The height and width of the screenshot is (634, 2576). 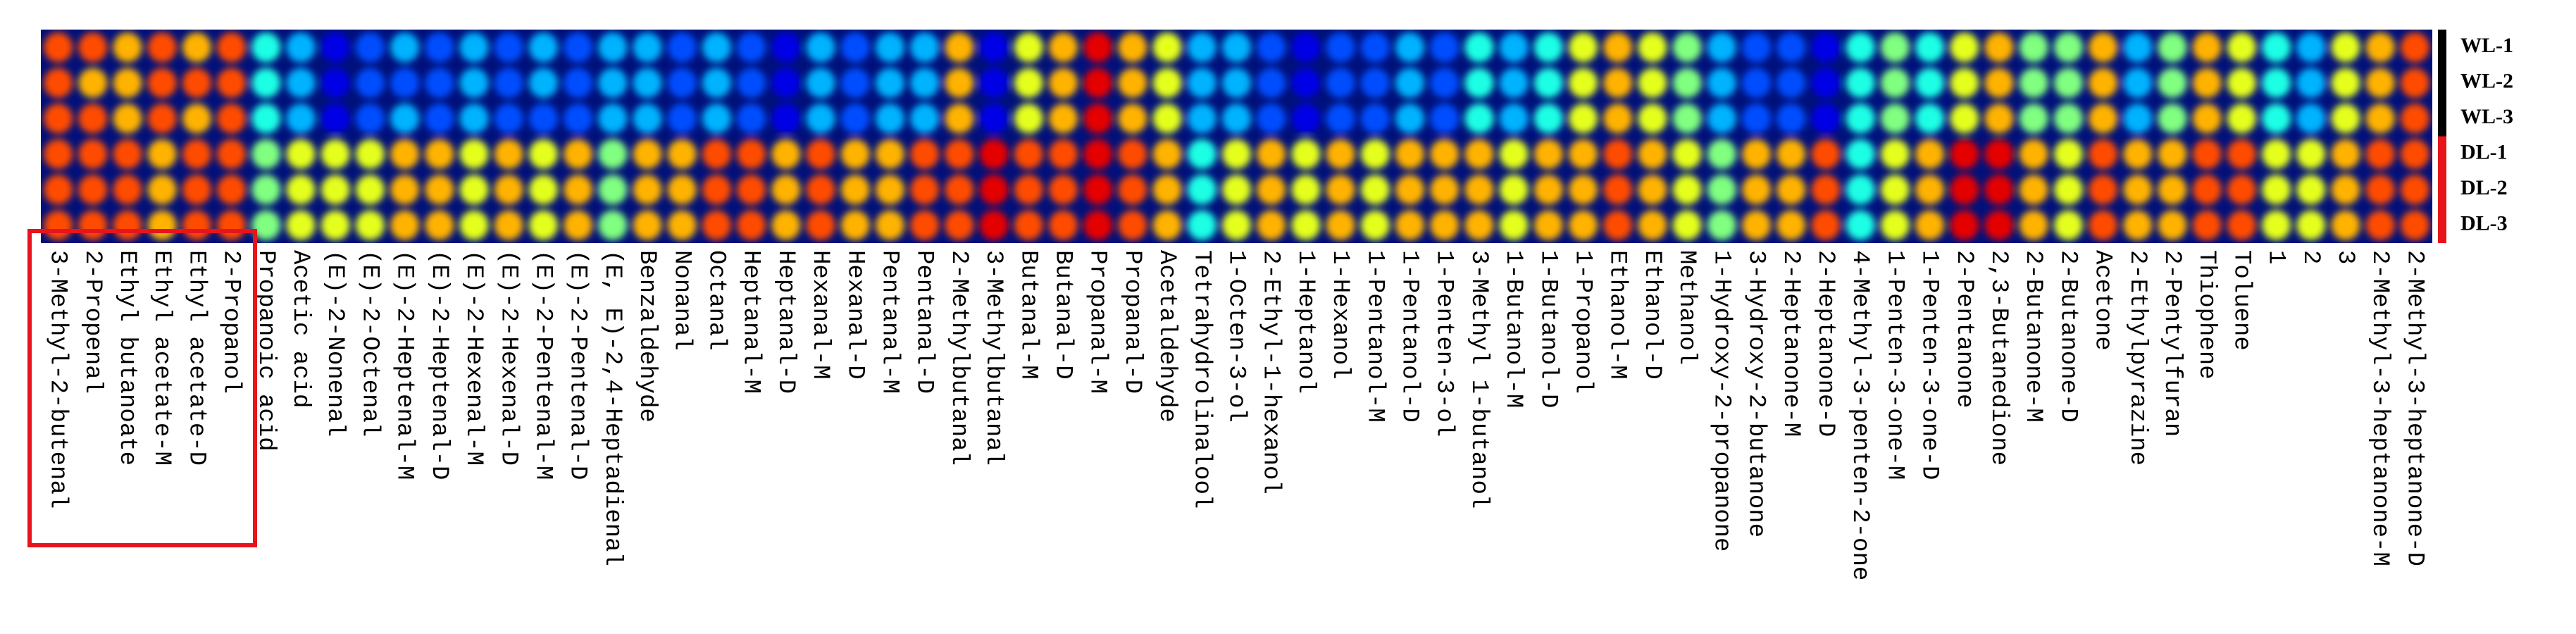 What do you see at coordinates (2067, 336) in the screenshot?
I see `column-label: 2-Butanone-D` at bounding box center [2067, 336].